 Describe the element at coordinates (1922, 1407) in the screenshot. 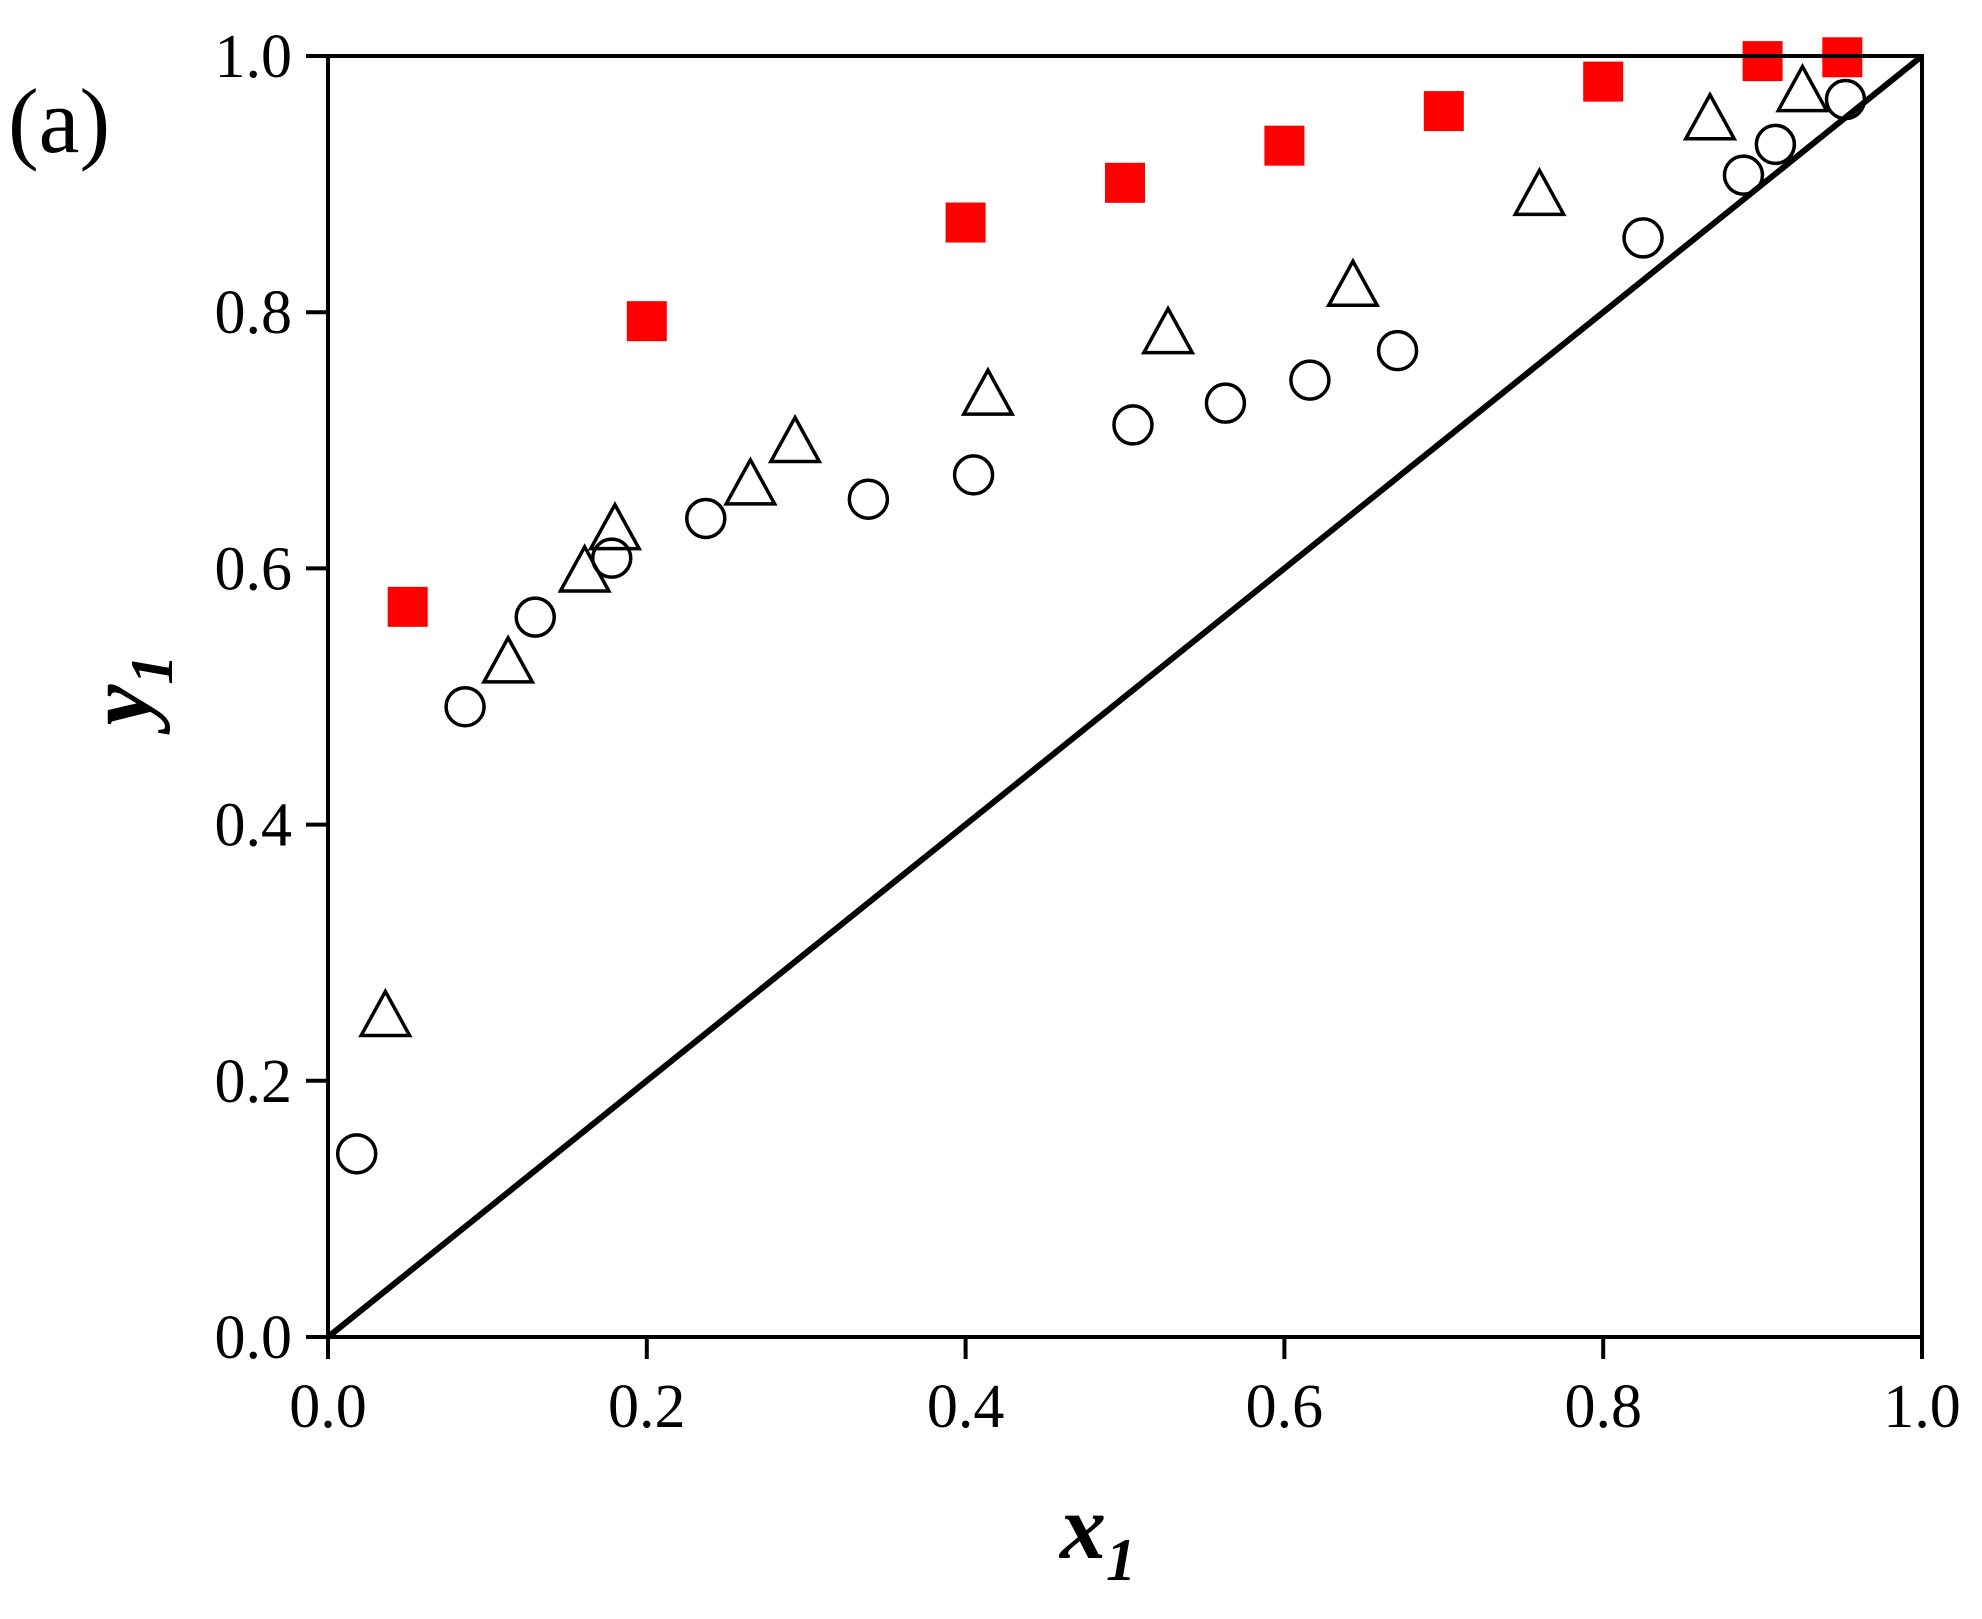

I see `x-tick-label: 1.0` at that location.